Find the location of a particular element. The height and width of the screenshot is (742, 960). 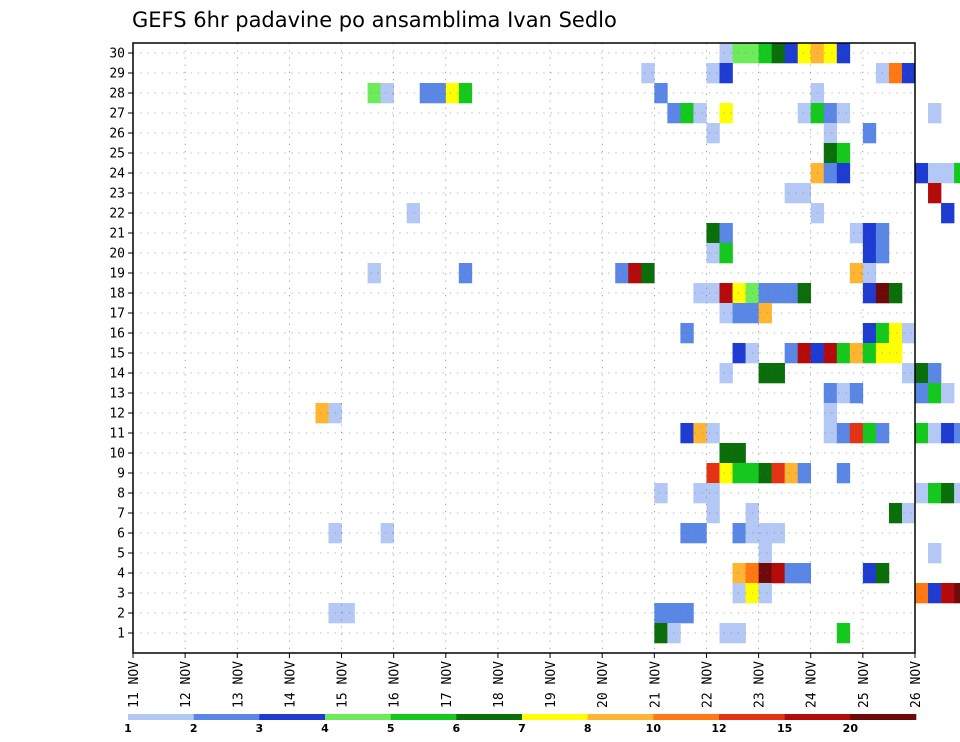

y-tick-label: 11 is located at coordinates (117, 434).